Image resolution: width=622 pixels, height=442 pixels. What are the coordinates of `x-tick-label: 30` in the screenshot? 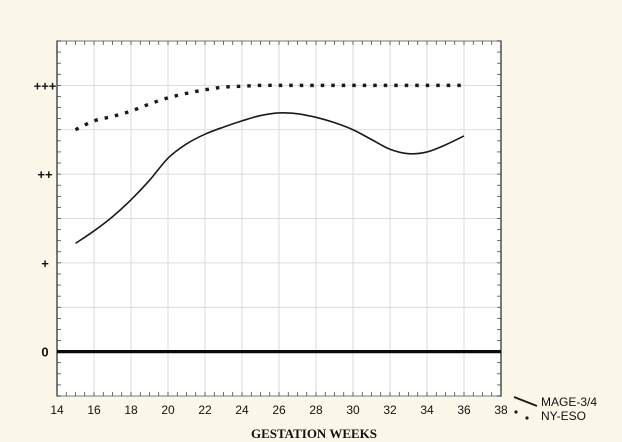 It's located at (353, 410).